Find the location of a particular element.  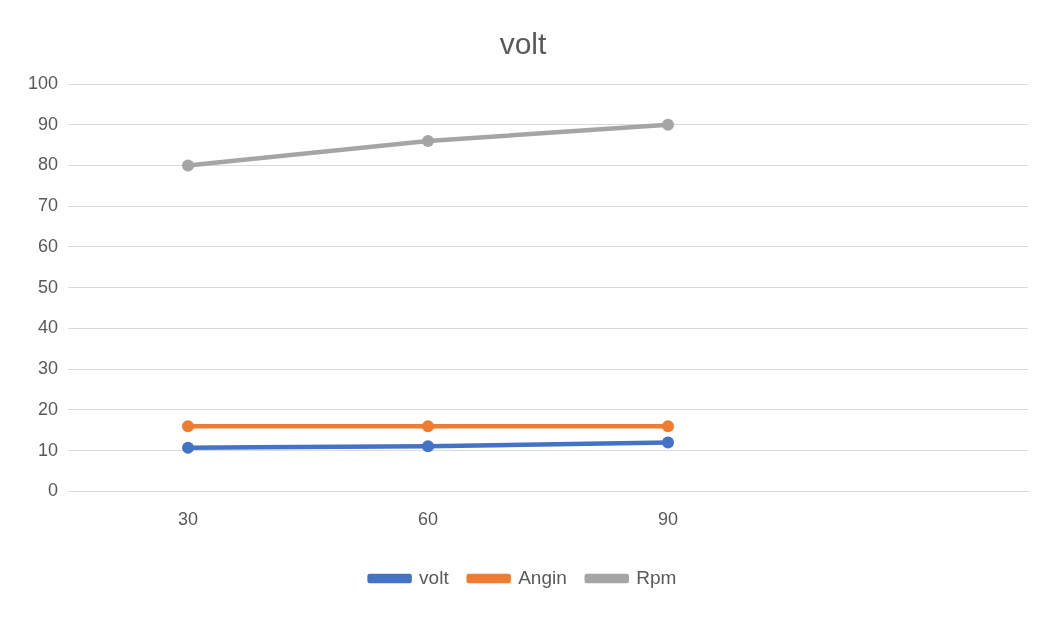

y-tick-label: 0 is located at coordinates (53, 490).